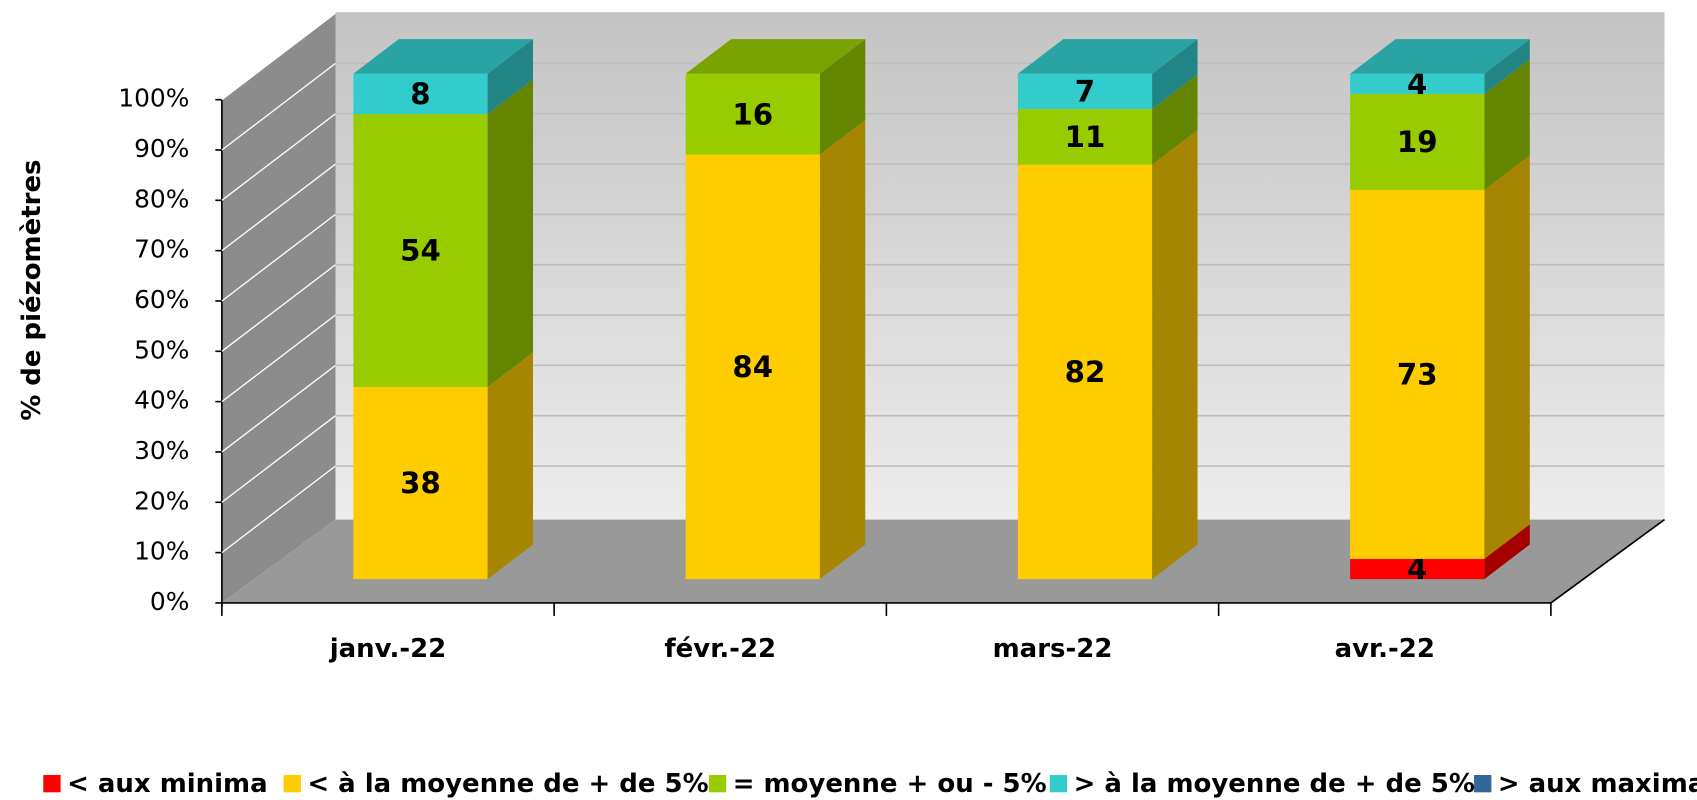  I want to click on x-tick-label: avr.-22, so click(1385, 649).